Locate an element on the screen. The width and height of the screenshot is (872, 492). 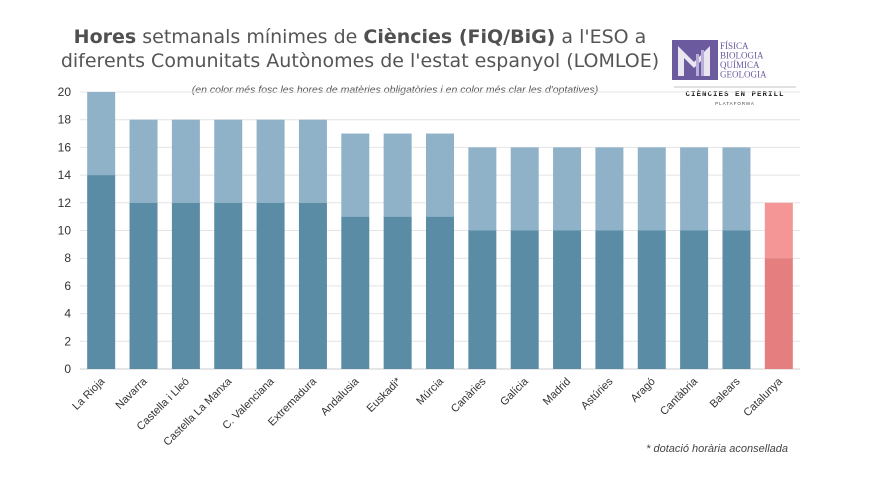
x-tick-label: Catalunya is located at coordinates (763, 397).